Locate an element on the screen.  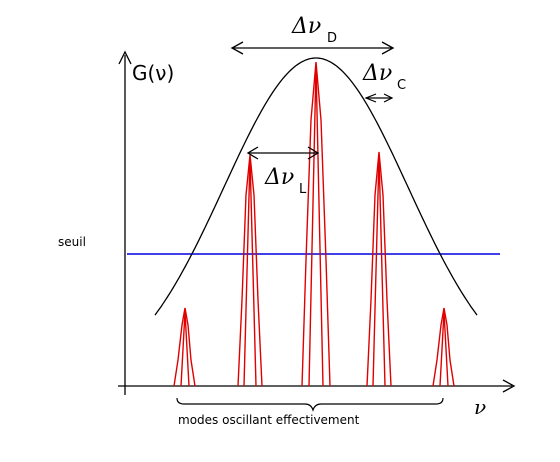
y-axis-arrowhead is located at coordinates (125, 57).